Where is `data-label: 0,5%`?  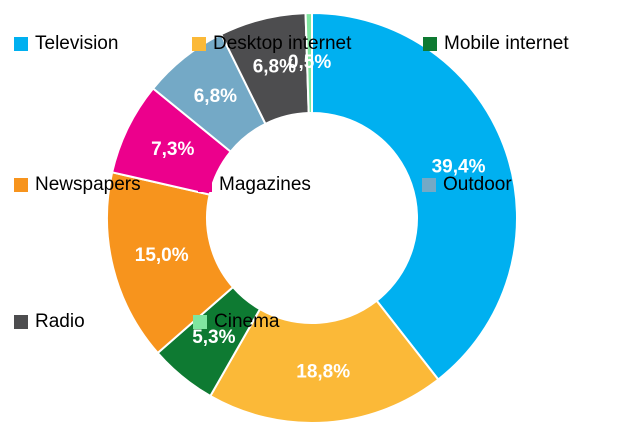 data-label: 0,5% is located at coordinates (309, 62).